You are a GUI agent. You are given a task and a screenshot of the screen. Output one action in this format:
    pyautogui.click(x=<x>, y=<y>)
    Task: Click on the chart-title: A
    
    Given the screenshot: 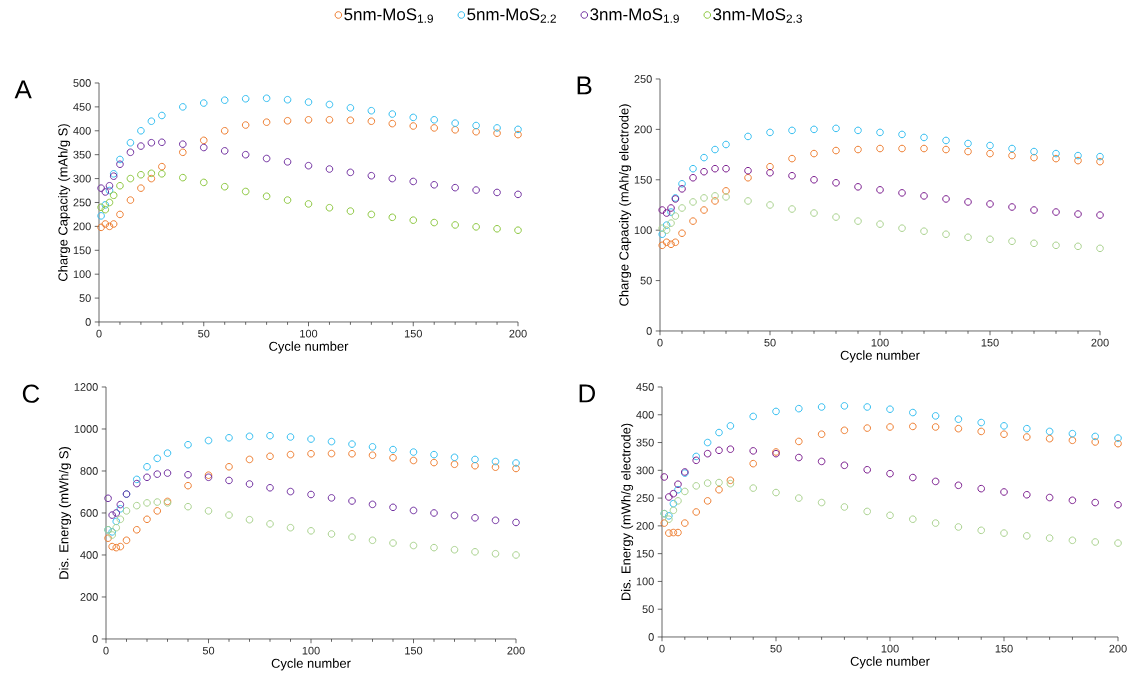 What is the action you would take?
    pyautogui.click(x=23, y=89)
    